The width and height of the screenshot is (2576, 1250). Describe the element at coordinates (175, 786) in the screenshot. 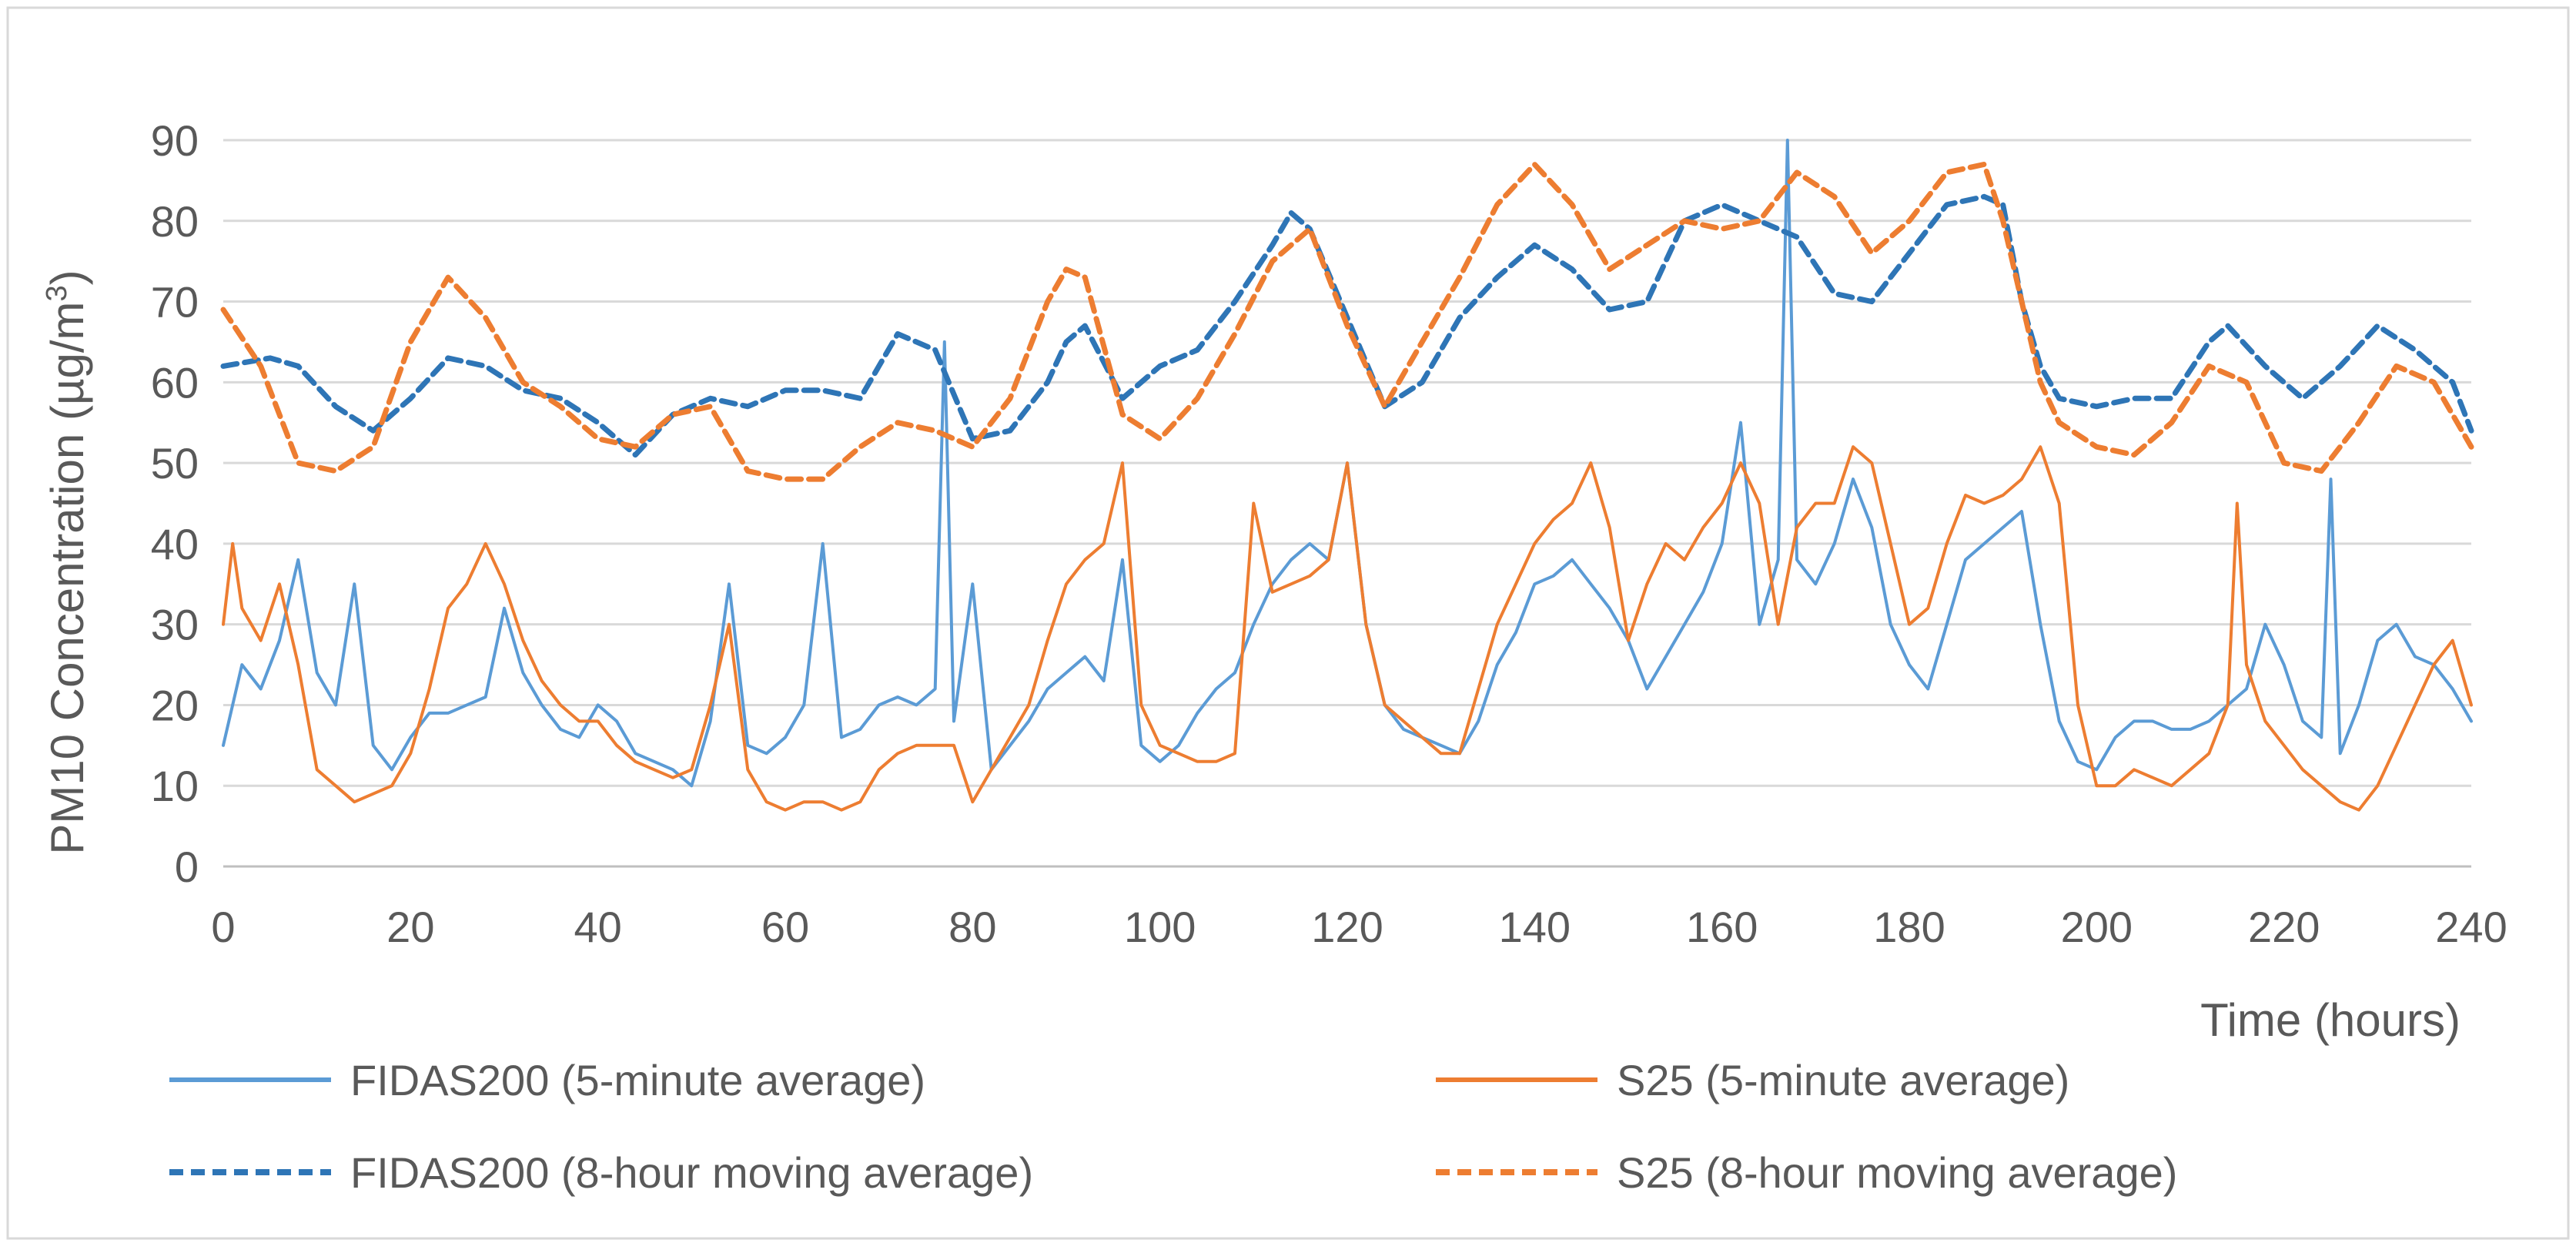

I see `y-tick-label: 10` at that location.